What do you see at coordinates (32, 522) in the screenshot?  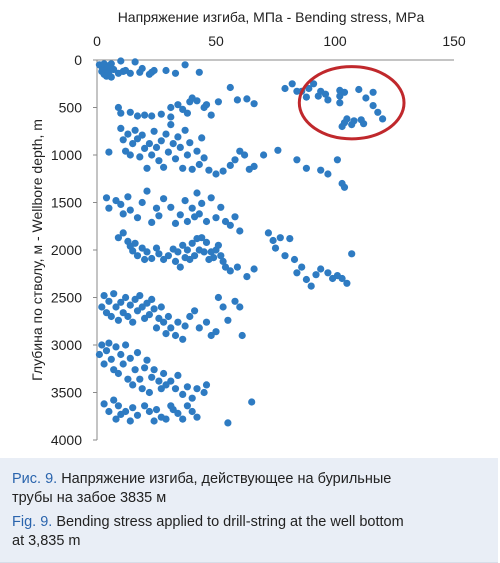 I see `caption-en-prefix: Fig. 9.` at bounding box center [32, 522].